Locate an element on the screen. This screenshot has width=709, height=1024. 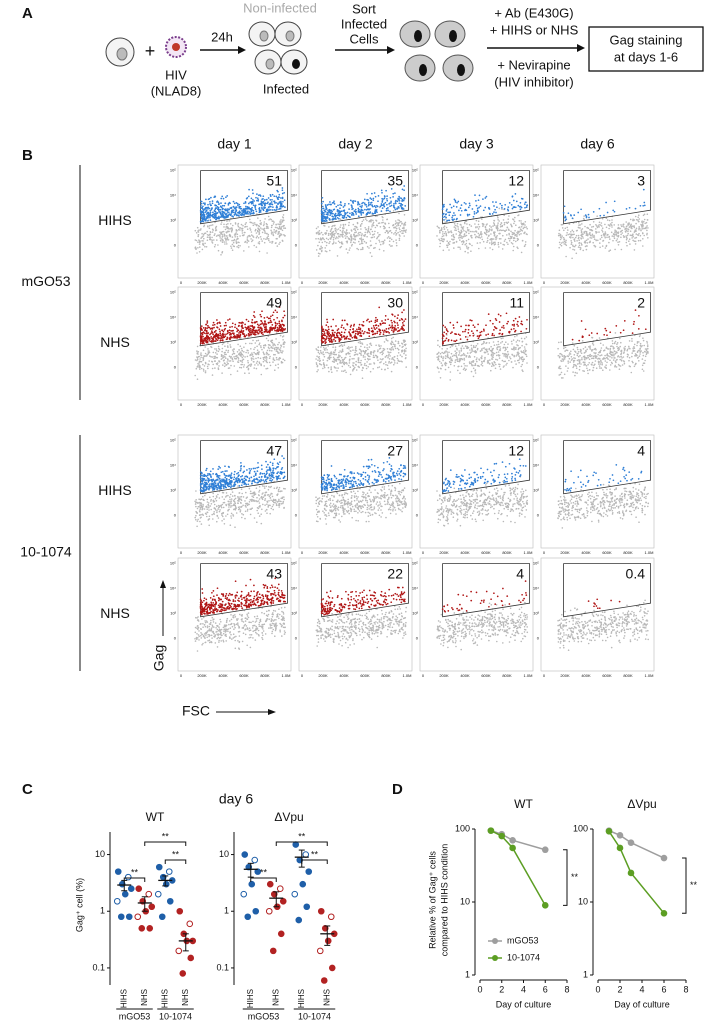
gate-percentage: 30 is located at coordinates (395, 303).